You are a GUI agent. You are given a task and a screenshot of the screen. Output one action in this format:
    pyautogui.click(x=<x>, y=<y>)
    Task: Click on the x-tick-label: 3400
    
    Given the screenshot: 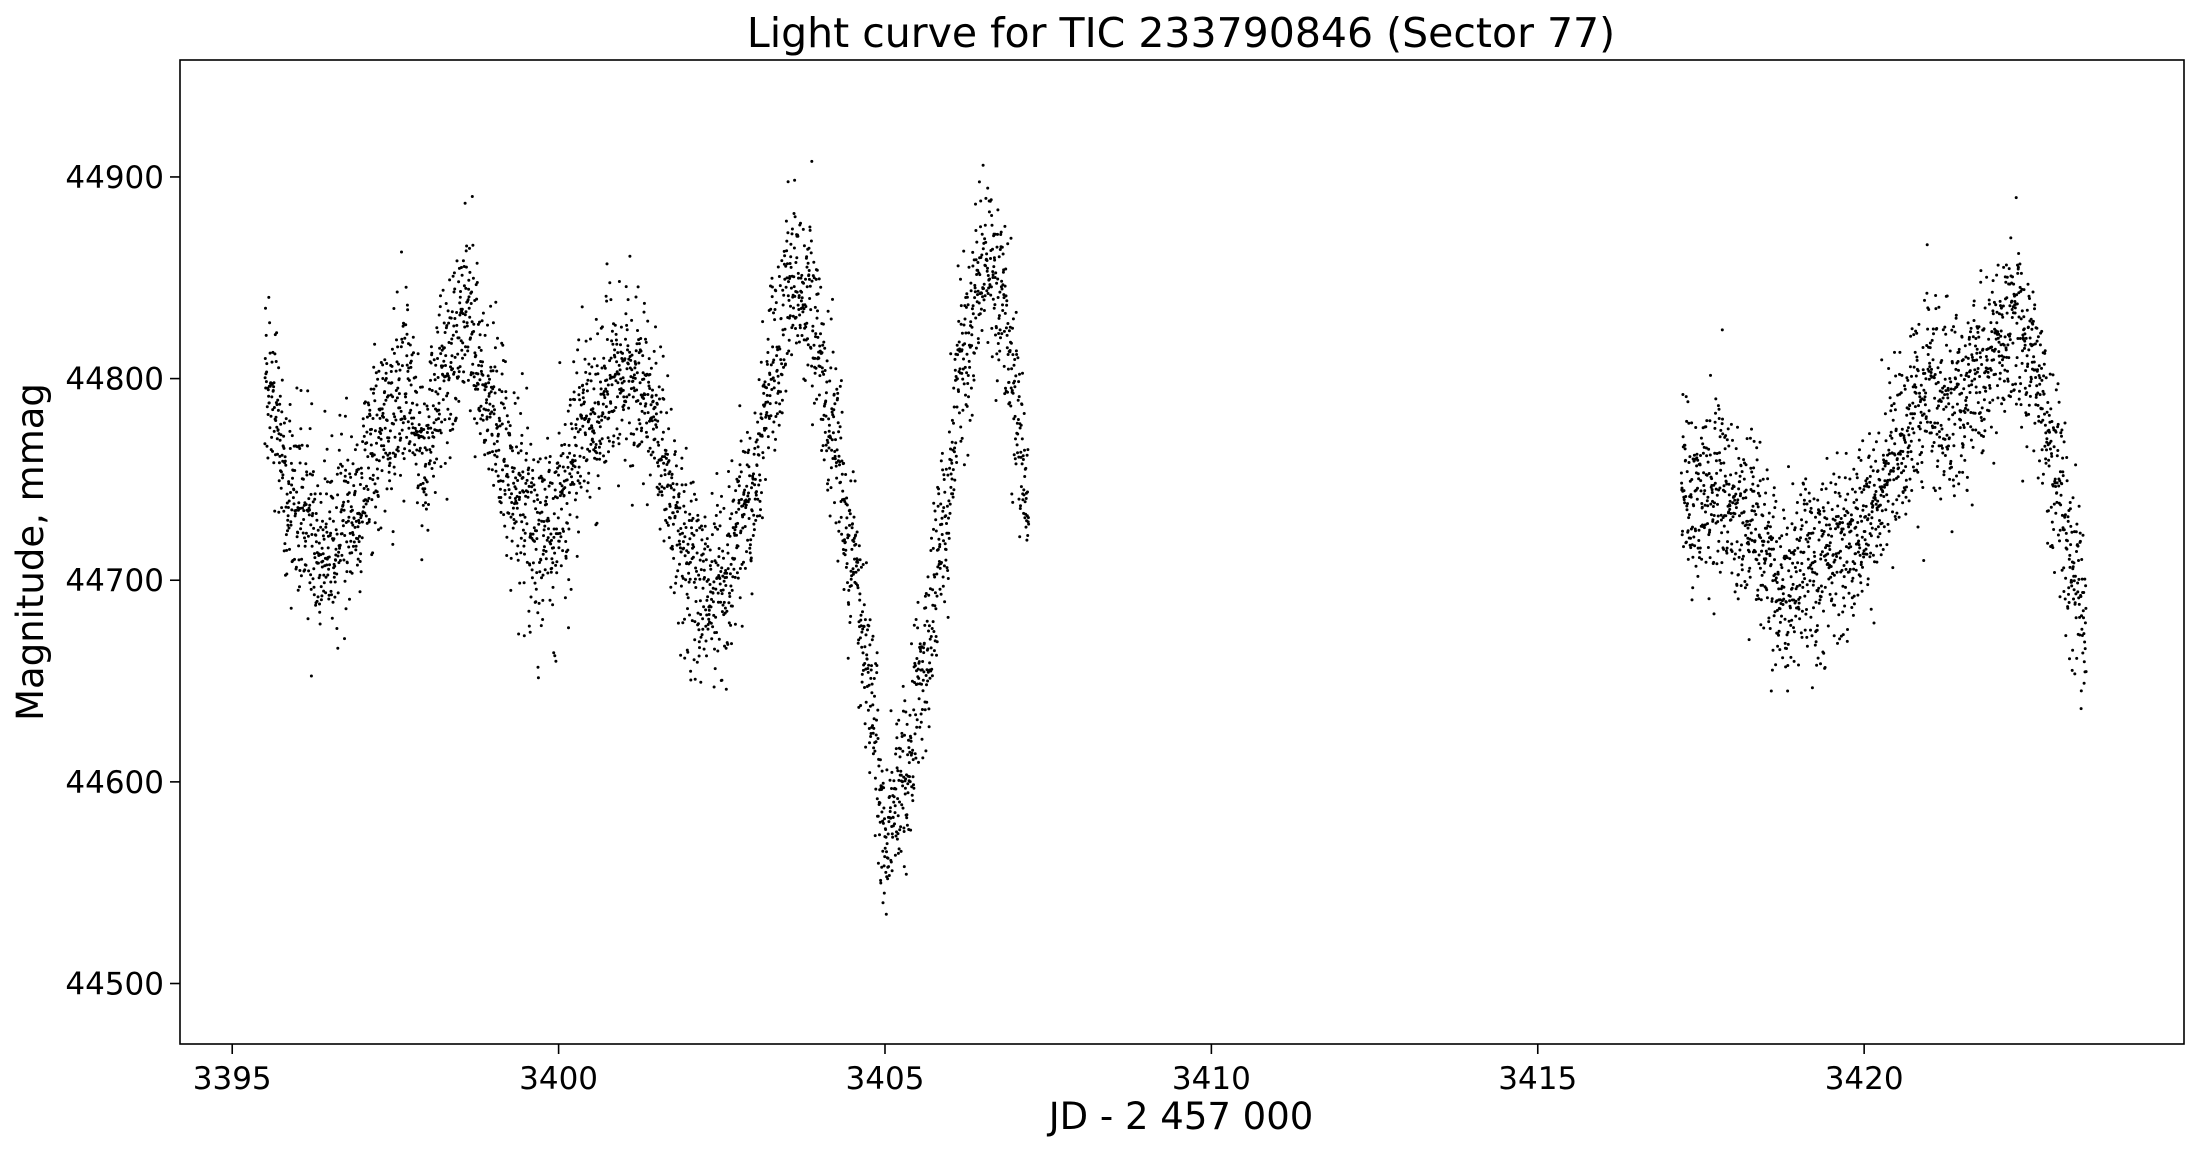 What is the action you would take?
    pyautogui.click(x=558, y=1079)
    